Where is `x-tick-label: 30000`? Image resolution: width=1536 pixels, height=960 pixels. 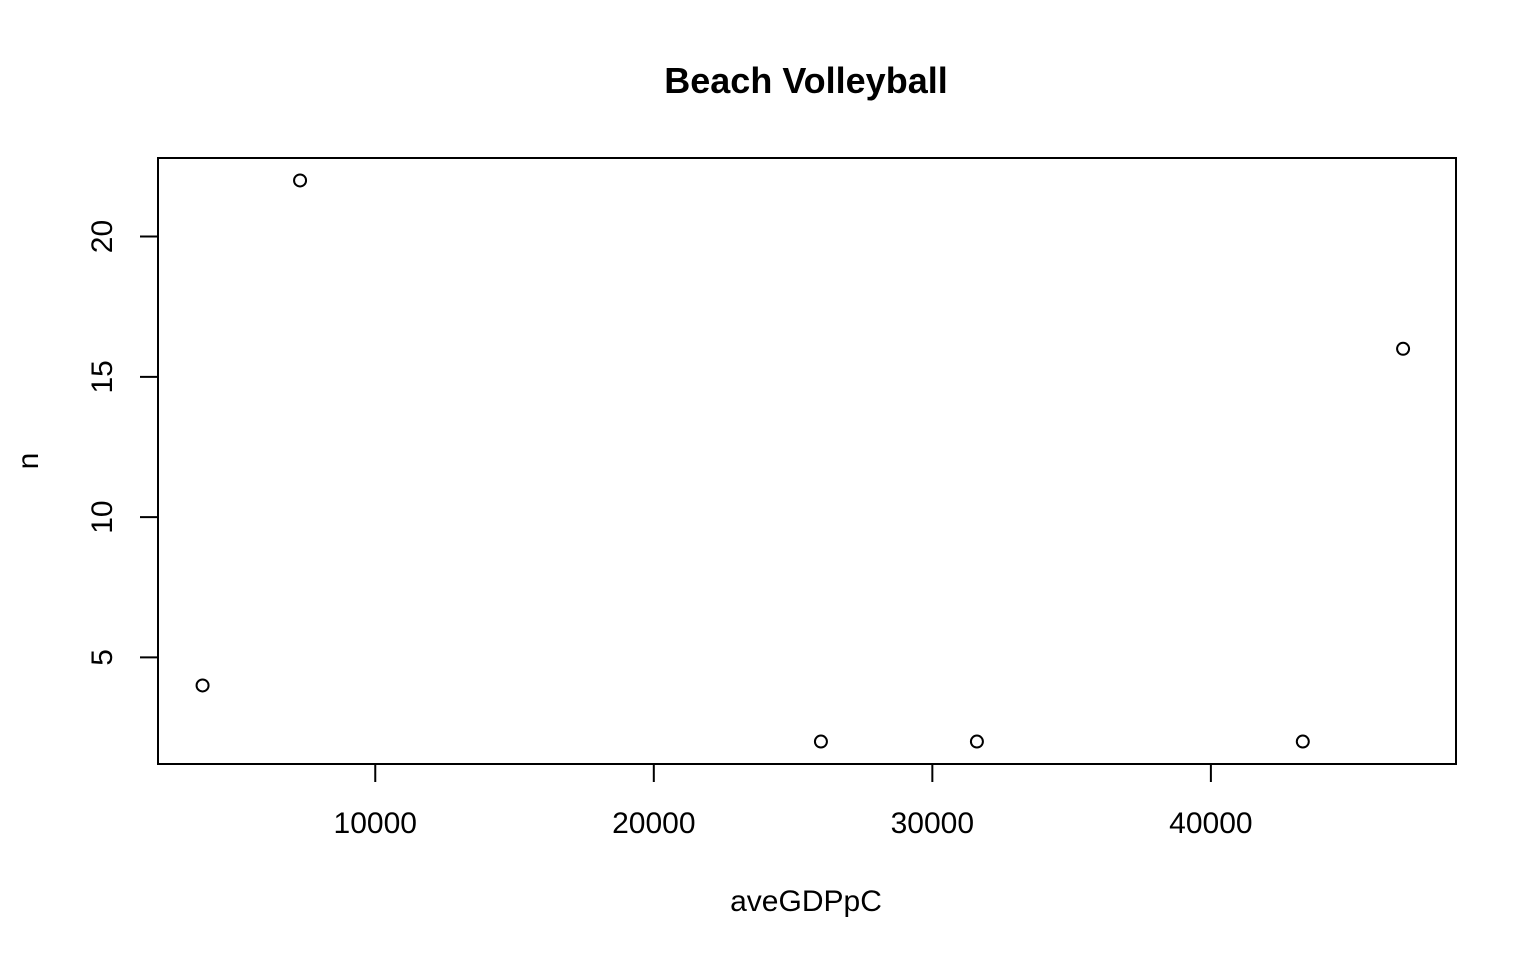
x-tick-label: 30000 is located at coordinates (932, 823).